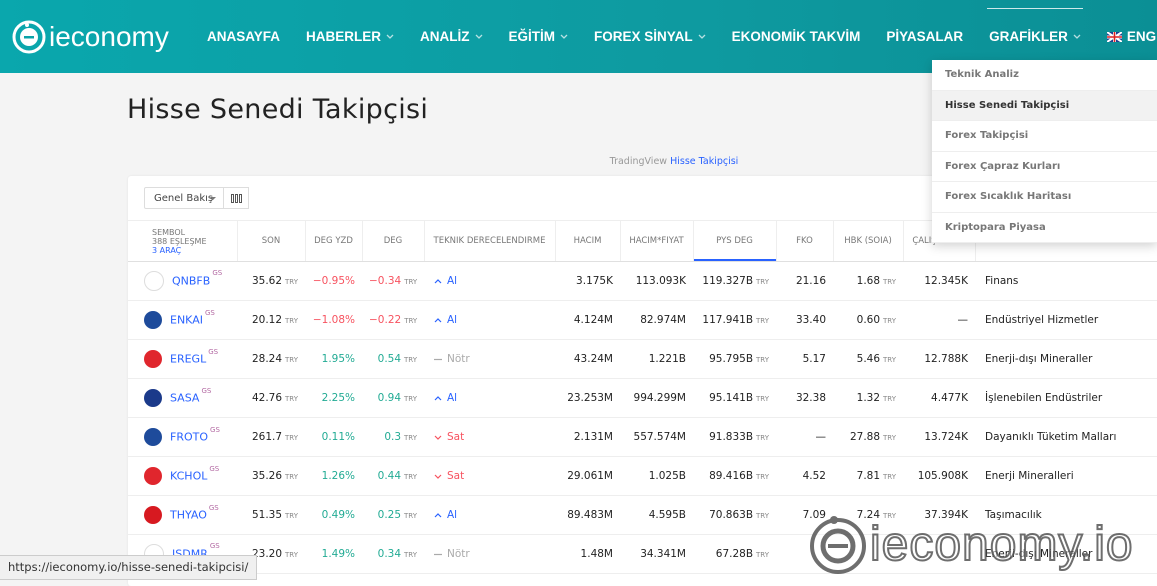 The image size is (1157, 586). What do you see at coordinates (333, 281) in the screenshot?
I see `value: −0.95%` at bounding box center [333, 281].